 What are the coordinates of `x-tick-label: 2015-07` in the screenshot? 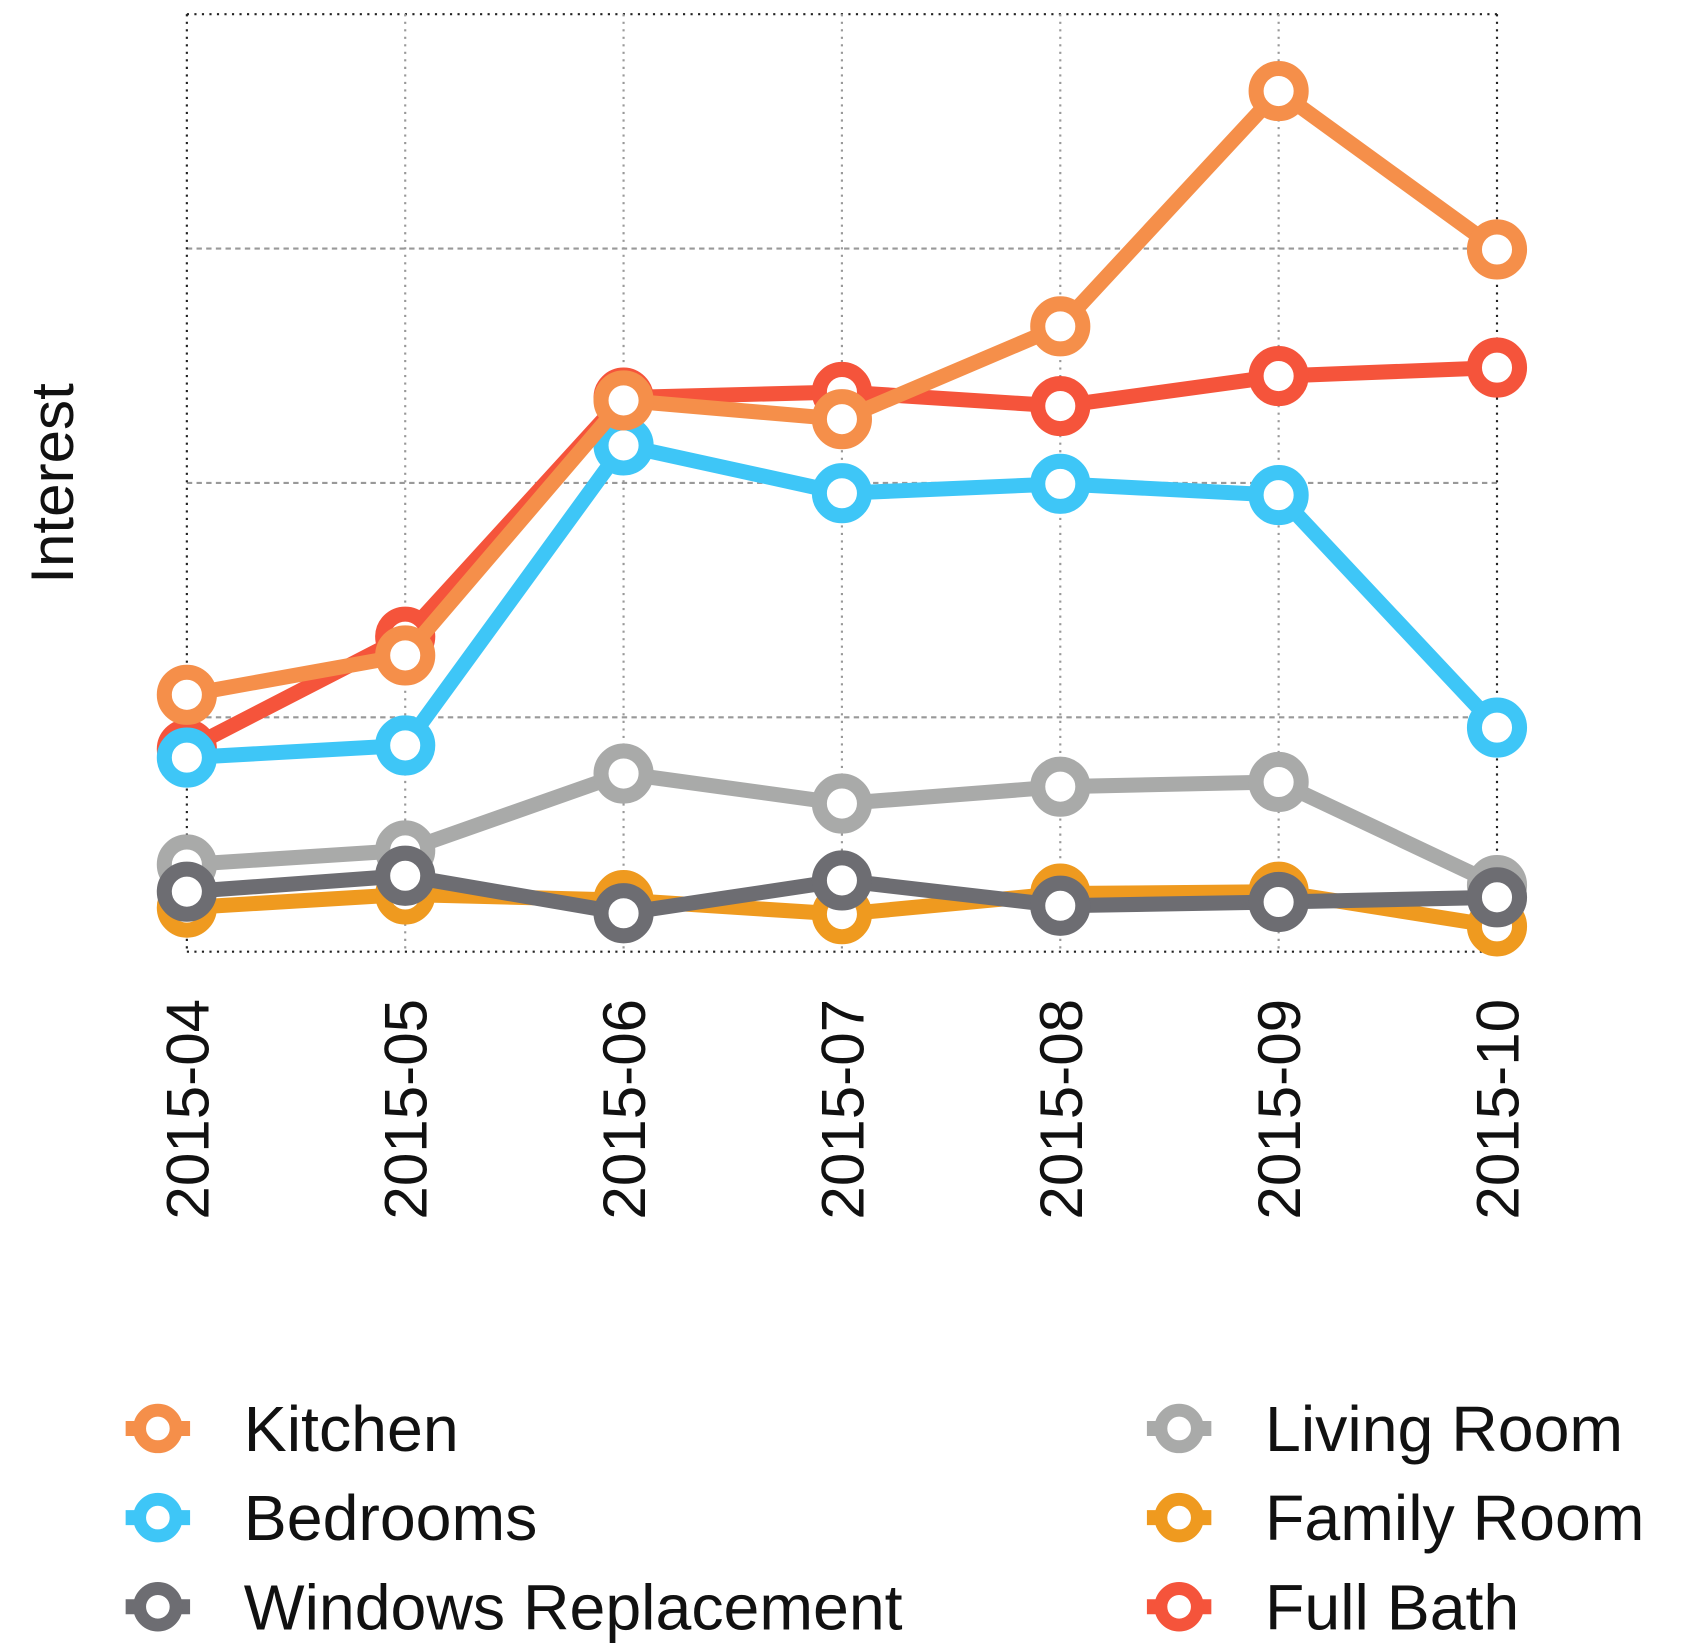 It's located at (842, 1109).